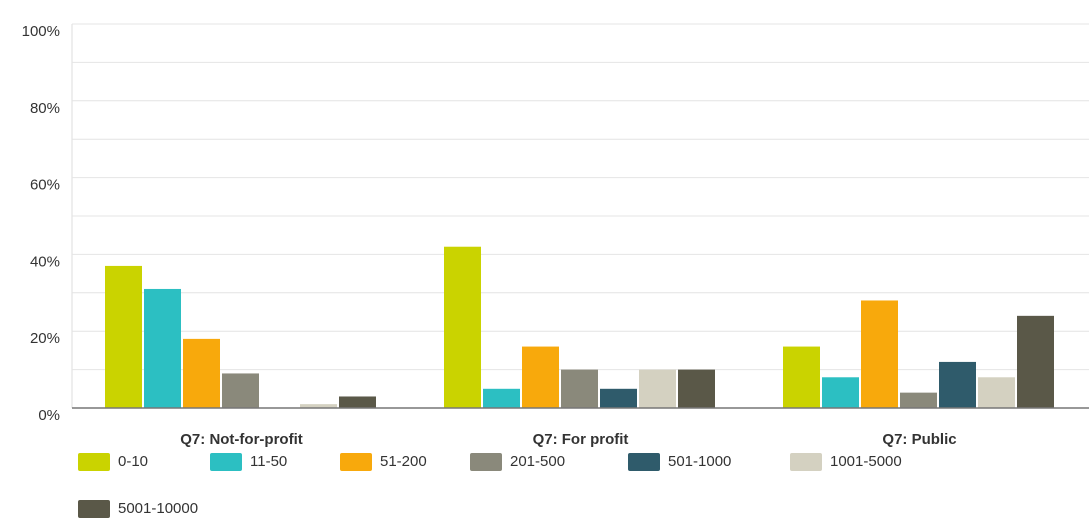  Describe the element at coordinates (45, 261) in the screenshot. I see `y-tick-label: 40%` at that location.